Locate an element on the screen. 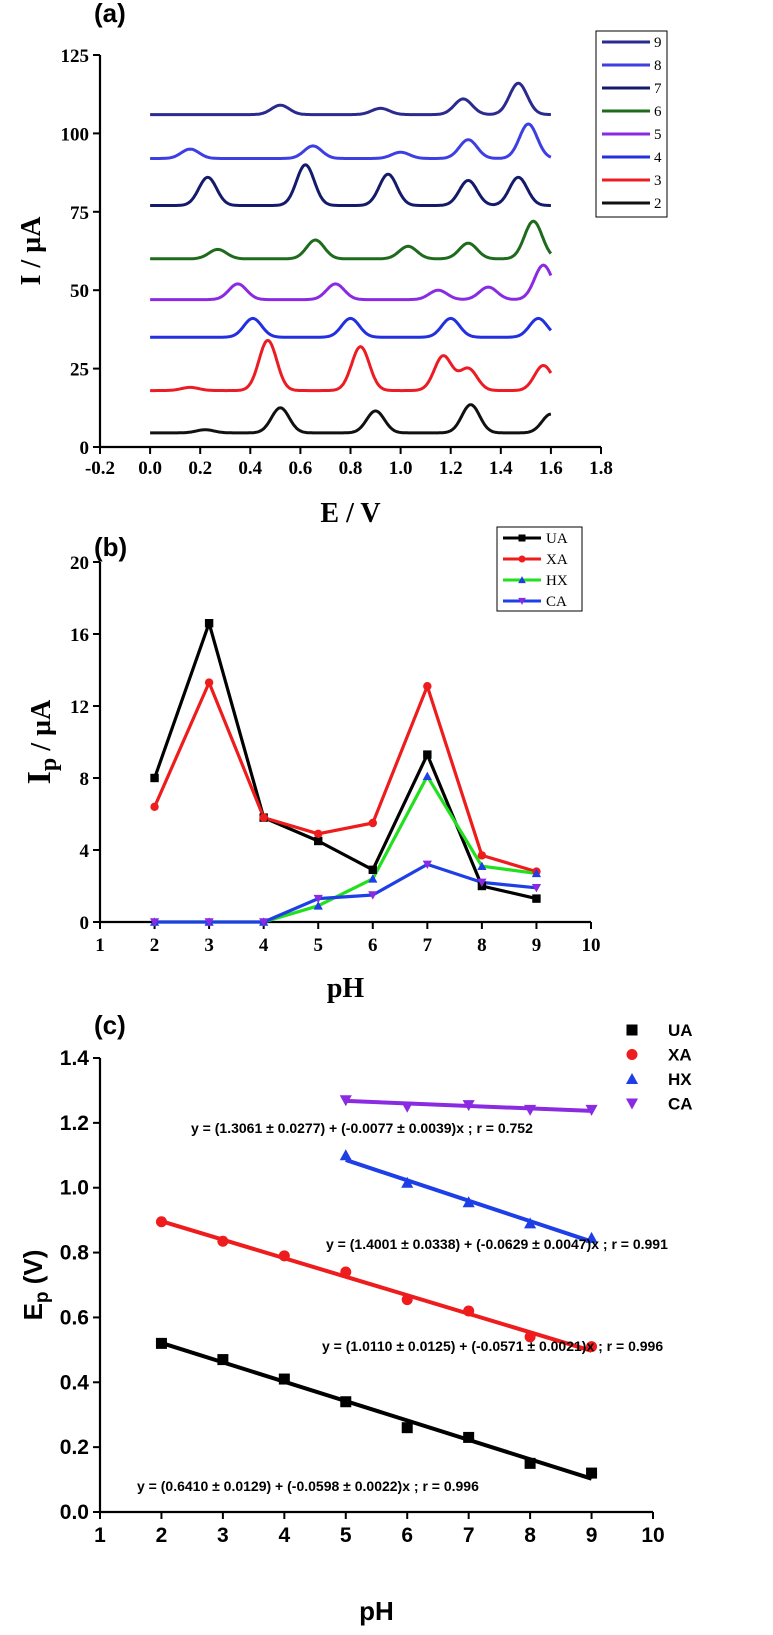  x-tick-label: 1.2 is located at coordinates (451, 468).